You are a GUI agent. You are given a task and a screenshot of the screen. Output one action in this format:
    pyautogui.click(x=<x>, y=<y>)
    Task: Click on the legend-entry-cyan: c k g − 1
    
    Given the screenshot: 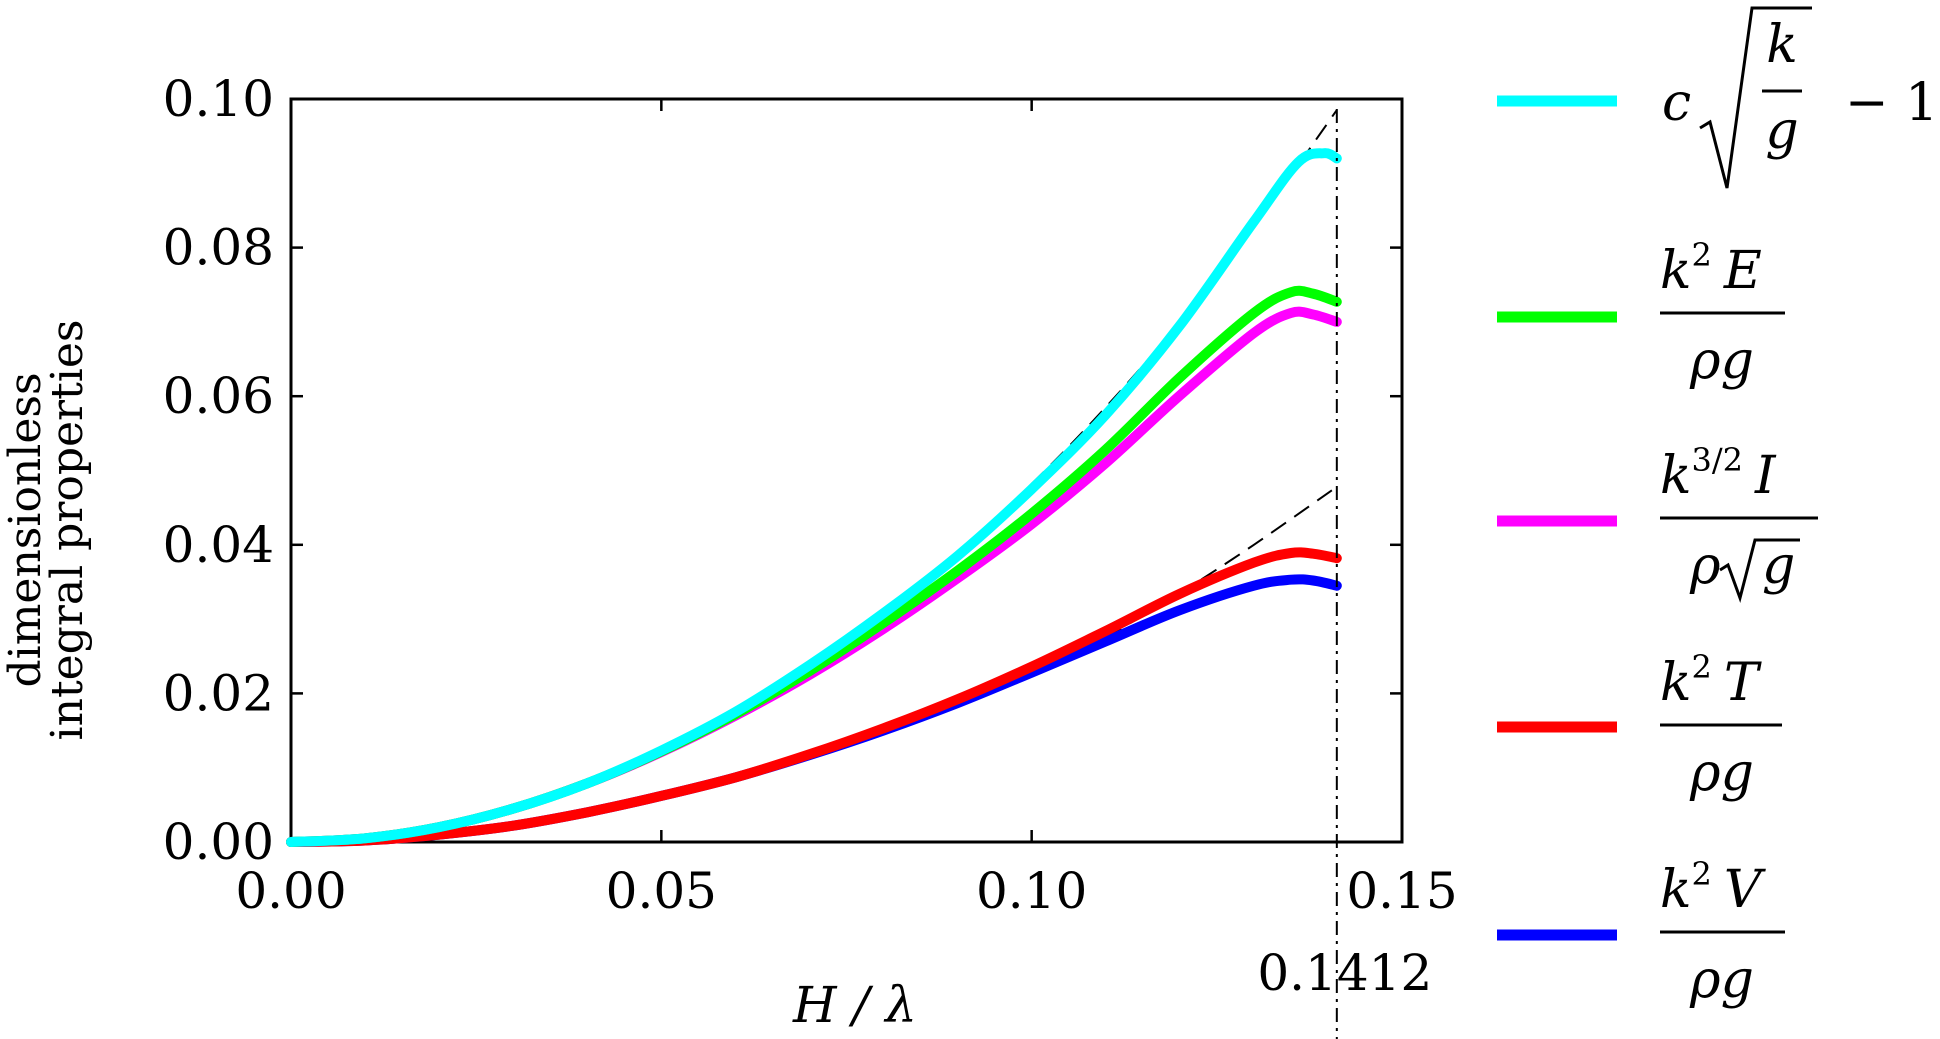 What is the action you would take?
    pyautogui.click(x=1717, y=97)
    